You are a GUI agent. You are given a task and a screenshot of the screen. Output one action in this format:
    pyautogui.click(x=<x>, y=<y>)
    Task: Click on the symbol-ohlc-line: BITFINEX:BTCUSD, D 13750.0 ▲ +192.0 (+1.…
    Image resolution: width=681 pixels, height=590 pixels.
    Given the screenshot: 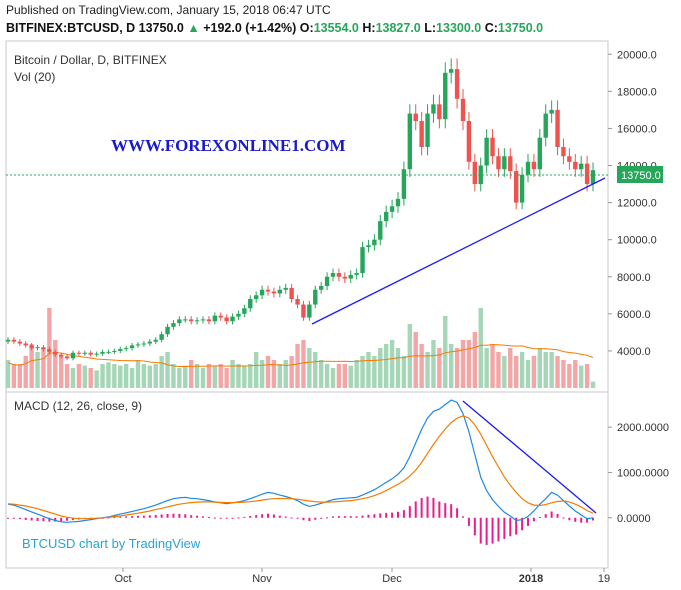 What is the action you would take?
    pyautogui.click(x=274, y=28)
    